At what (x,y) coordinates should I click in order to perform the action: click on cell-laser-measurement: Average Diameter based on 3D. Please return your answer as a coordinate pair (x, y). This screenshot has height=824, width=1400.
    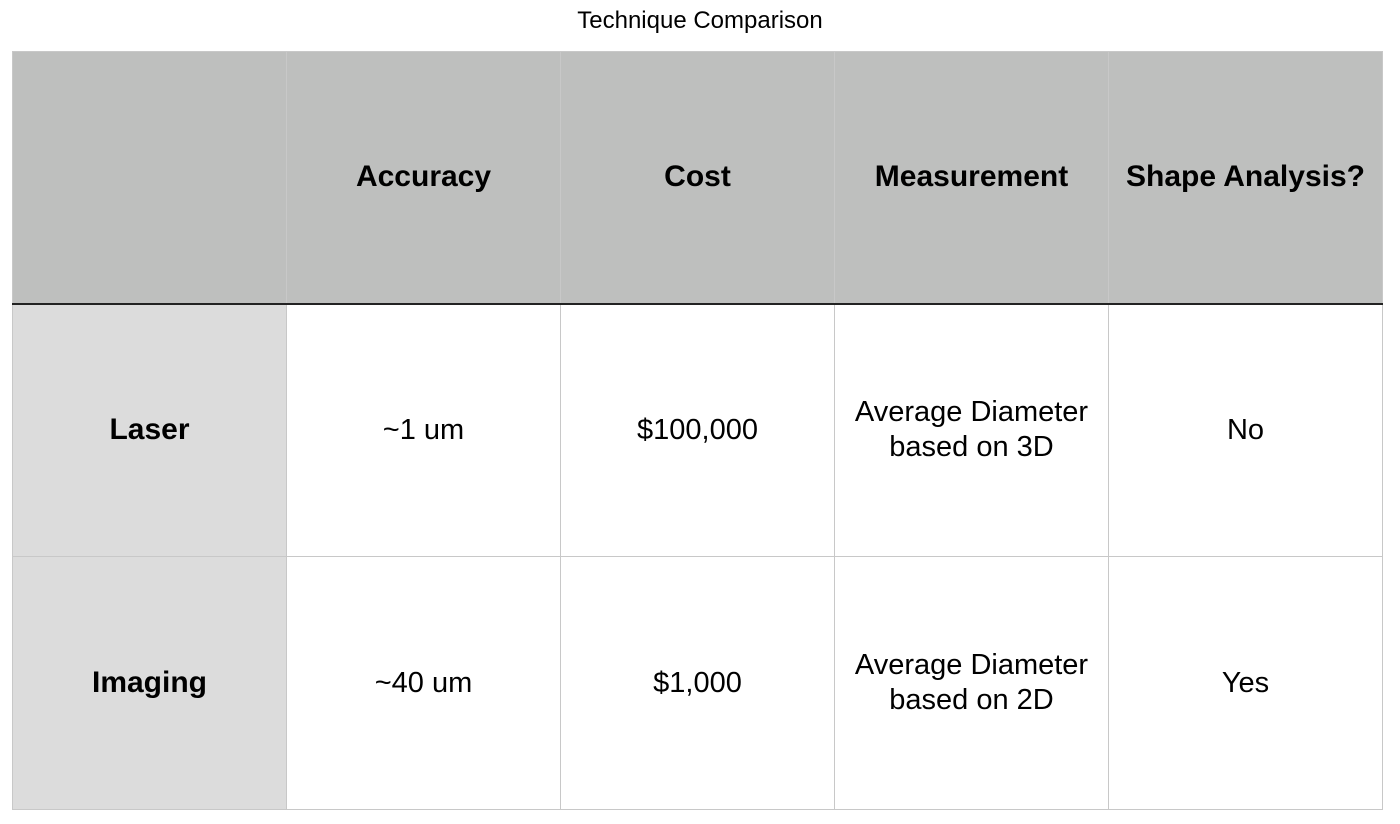
    Looking at the image, I should click on (971, 430).